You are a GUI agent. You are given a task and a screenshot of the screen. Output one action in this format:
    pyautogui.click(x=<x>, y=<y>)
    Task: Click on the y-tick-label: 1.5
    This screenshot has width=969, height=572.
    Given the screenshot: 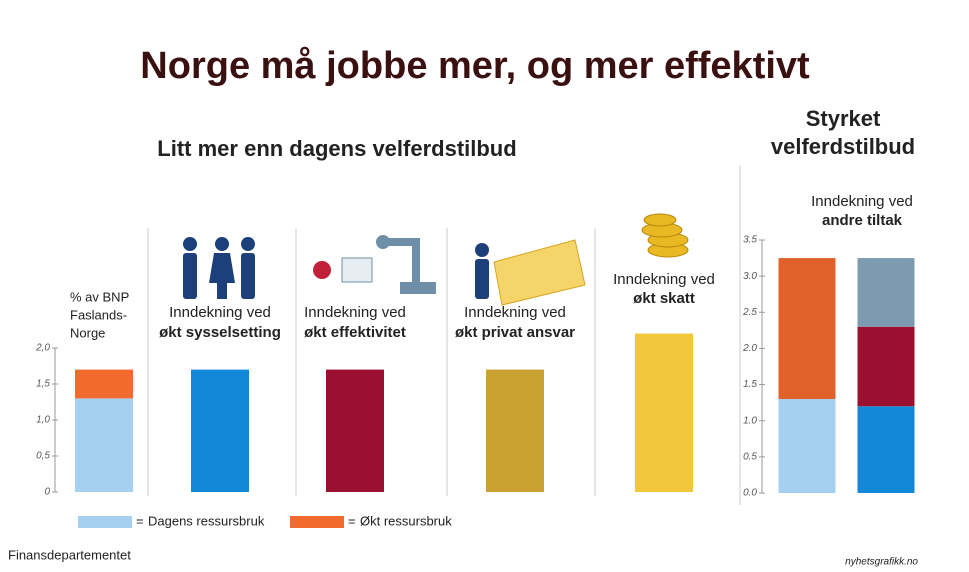 What is the action you would take?
    pyautogui.click(x=750, y=384)
    